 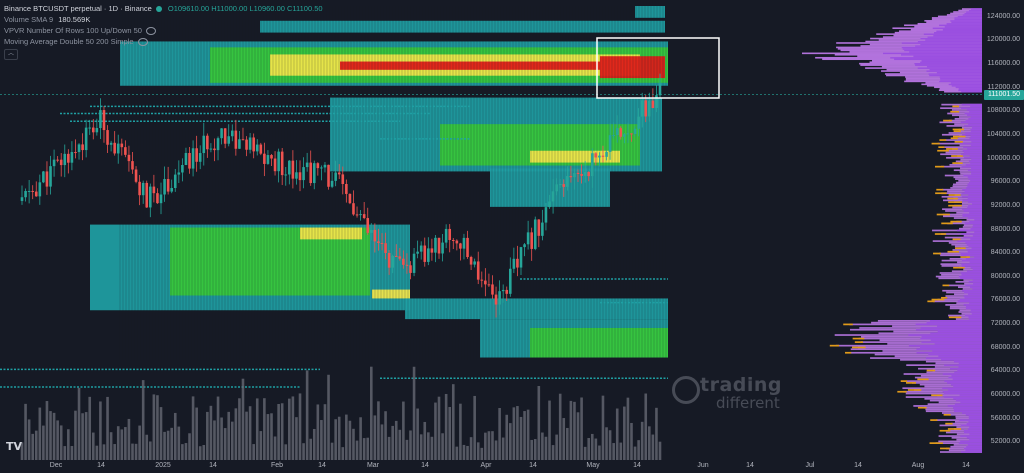 What do you see at coordinates (277, 465) in the screenshot?
I see `time-tick-label: Feb` at bounding box center [277, 465].